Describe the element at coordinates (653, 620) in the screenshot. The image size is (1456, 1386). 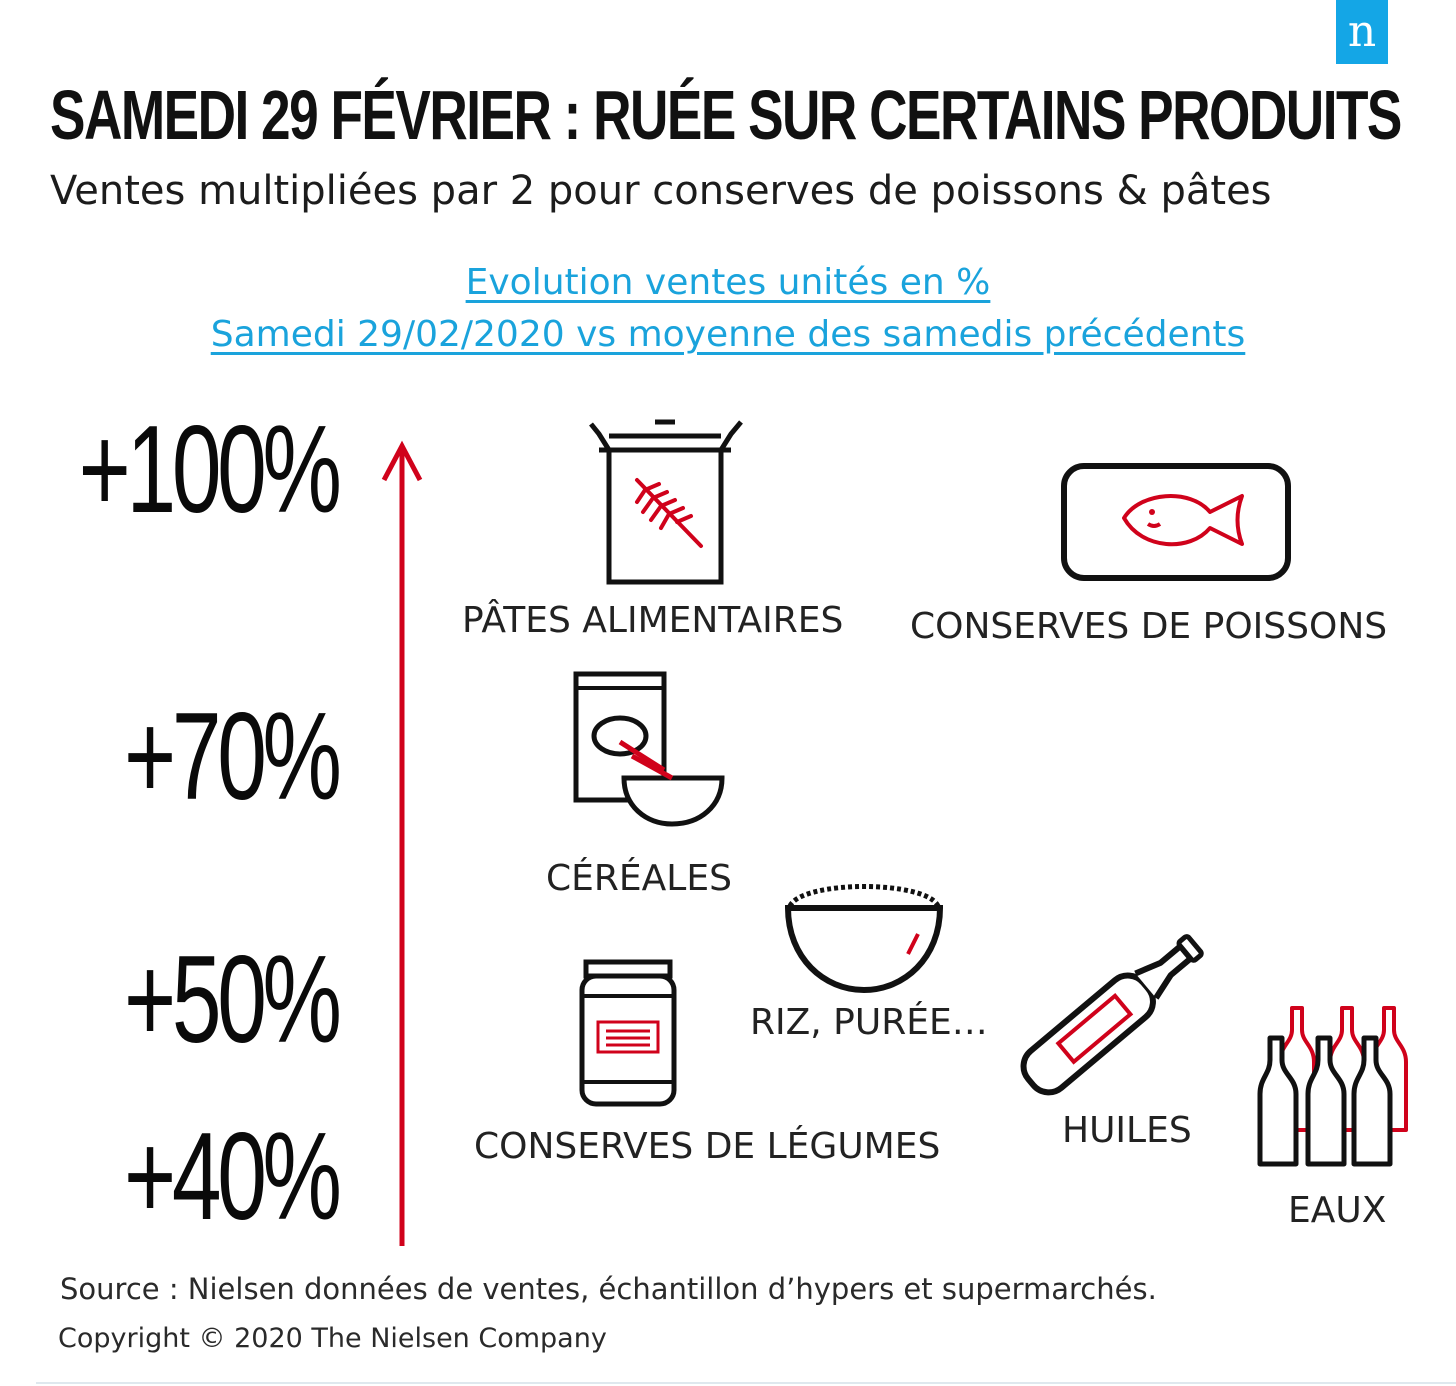
I see `product-label-pasta: PÂTES ALIMENTAIRES` at that location.